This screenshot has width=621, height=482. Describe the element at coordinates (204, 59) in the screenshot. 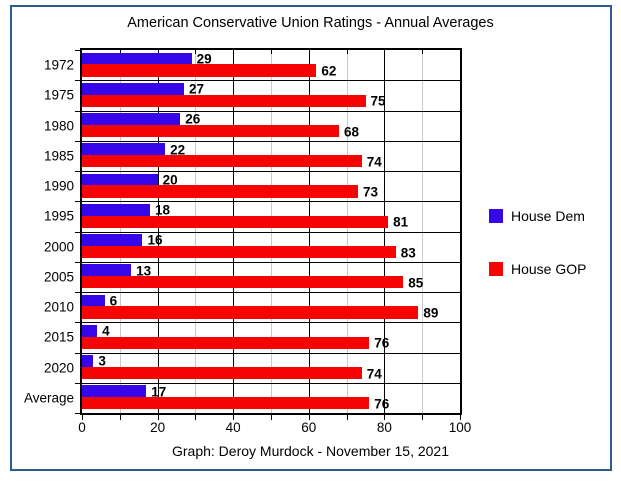

I see `dem-value-label: 29` at that location.